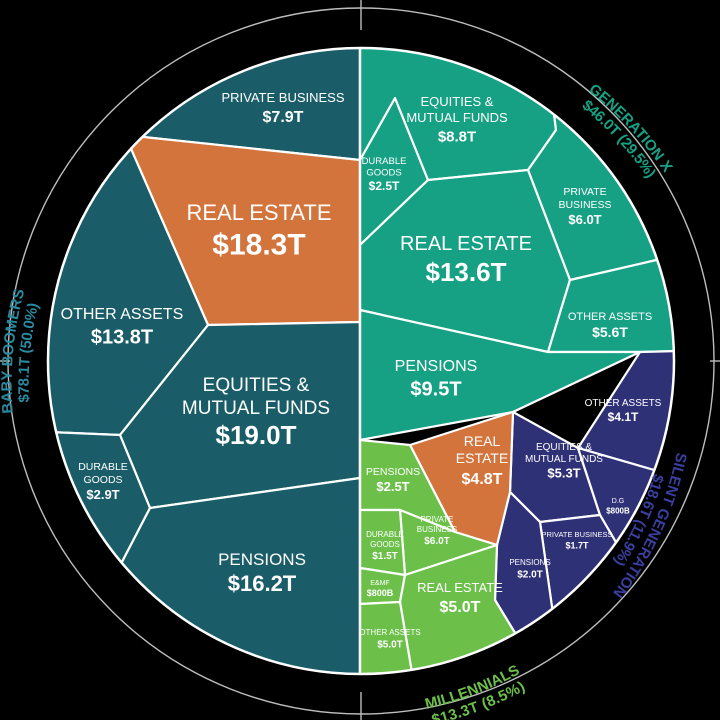 The height and width of the screenshot is (720, 720). What do you see at coordinates (210, 105) in the screenshot?
I see `cell-bb-private-business` at bounding box center [210, 105].